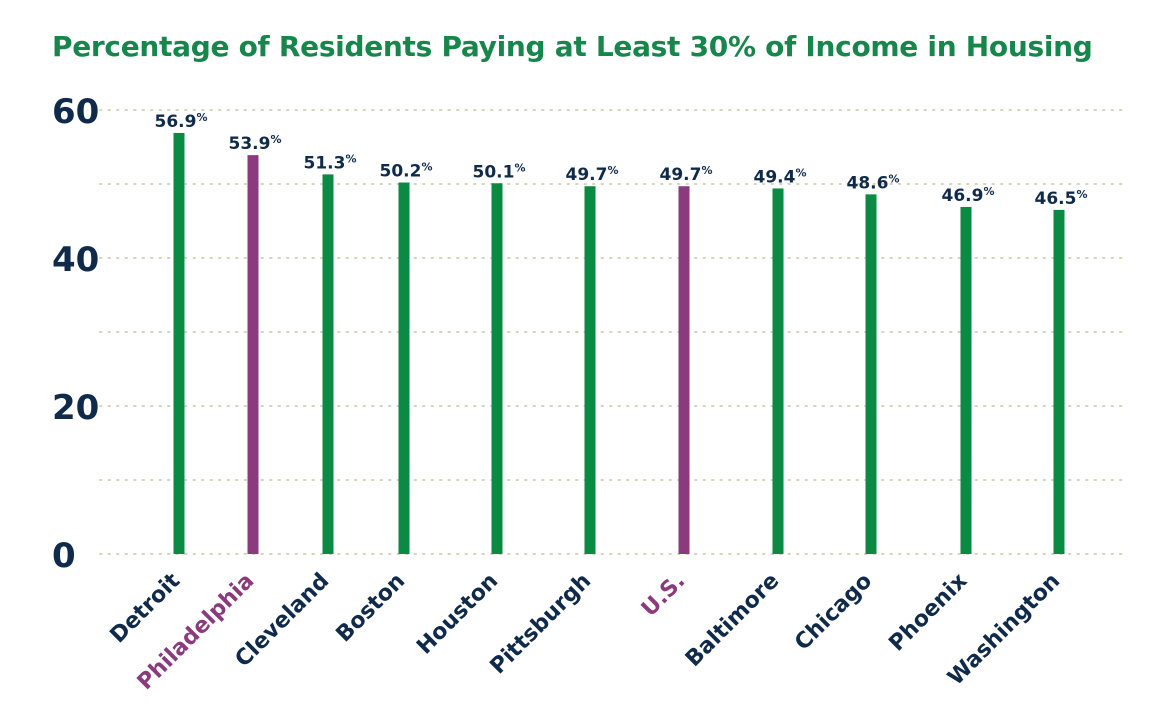 This screenshot has width=1172, height=718. Describe the element at coordinates (253, 354) in the screenshot. I see `bar-philadelphia` at that location.